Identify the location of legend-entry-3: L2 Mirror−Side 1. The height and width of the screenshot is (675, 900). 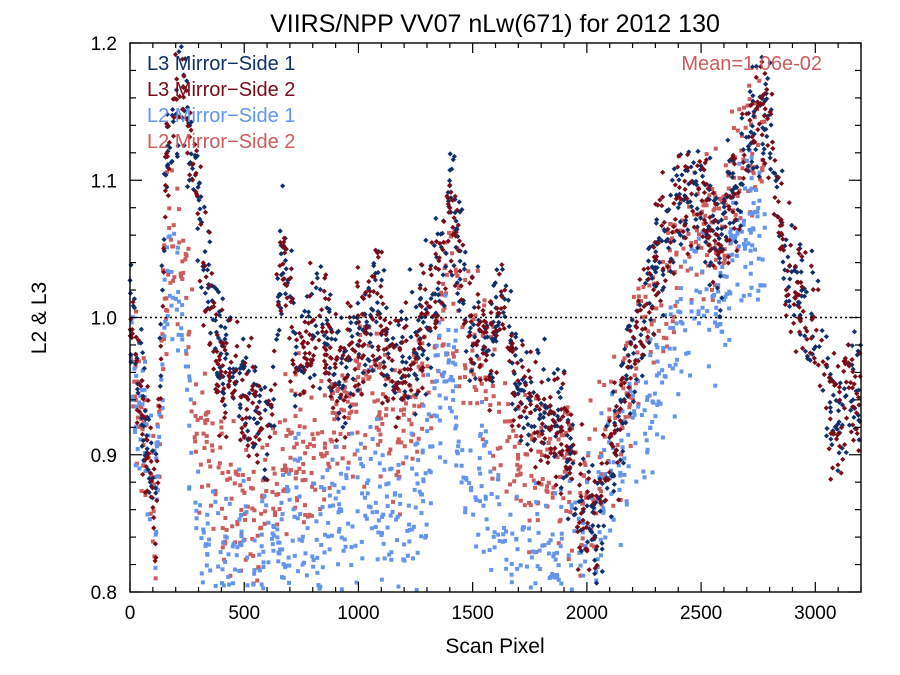
(221, 116).